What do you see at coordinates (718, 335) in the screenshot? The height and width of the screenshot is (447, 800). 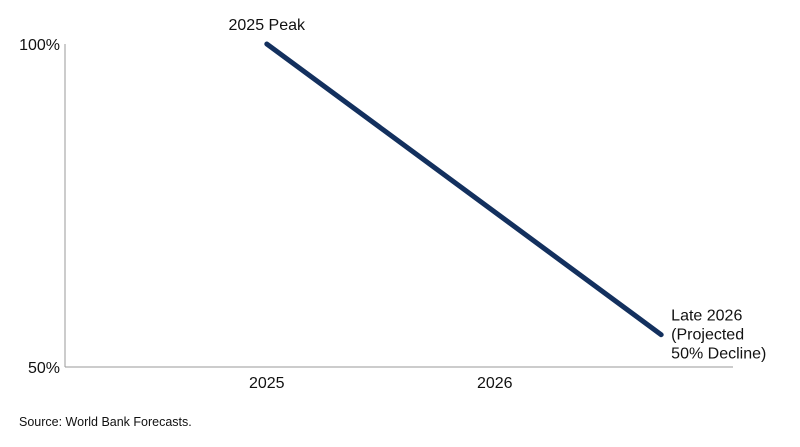 I see `annotation-decline: Late 2026 (Projected 50% Decline)` at bounding box center [718, 335].